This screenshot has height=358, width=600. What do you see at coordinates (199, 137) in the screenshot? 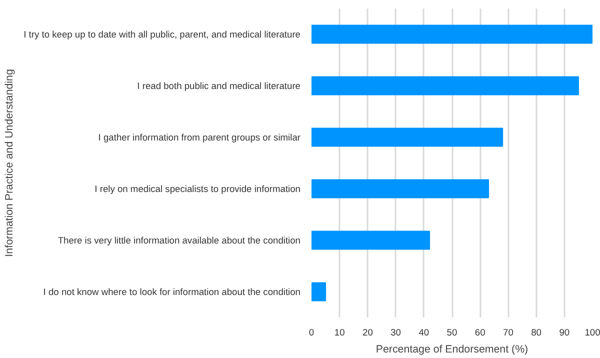
I see `y-tick-label: I gather information from parent groups or similar` at bounding box center [199, 137].